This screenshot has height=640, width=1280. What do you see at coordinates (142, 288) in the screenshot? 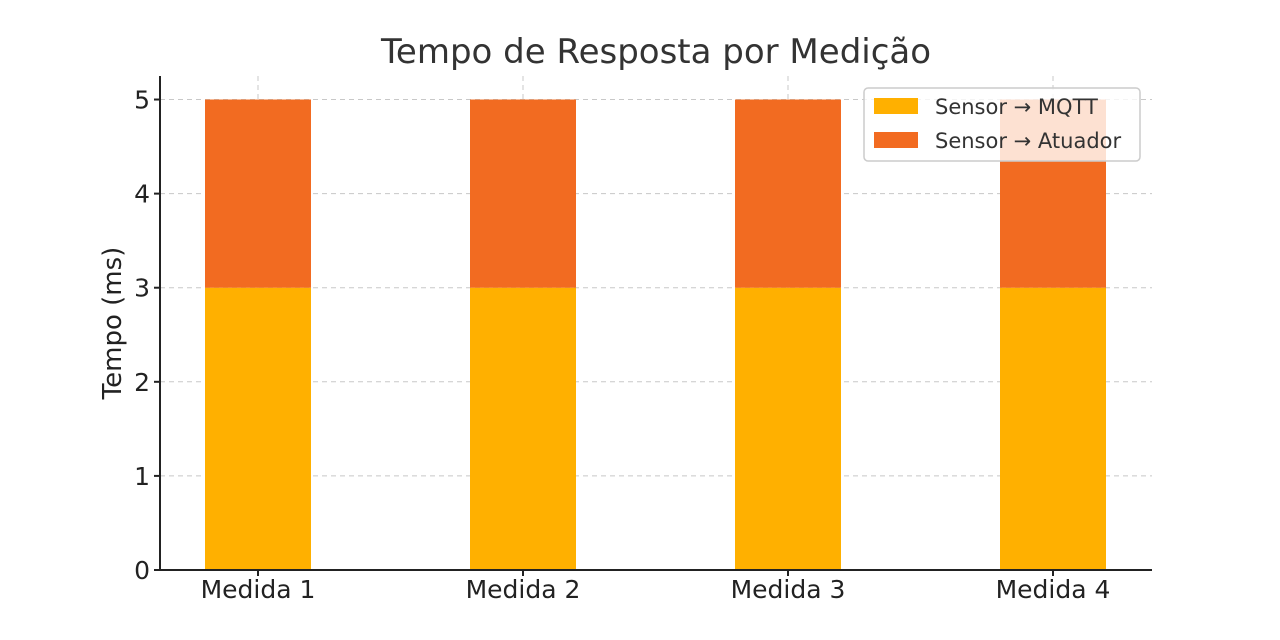
I see `y-tick-label: 3` at bounding box center [142, 288].